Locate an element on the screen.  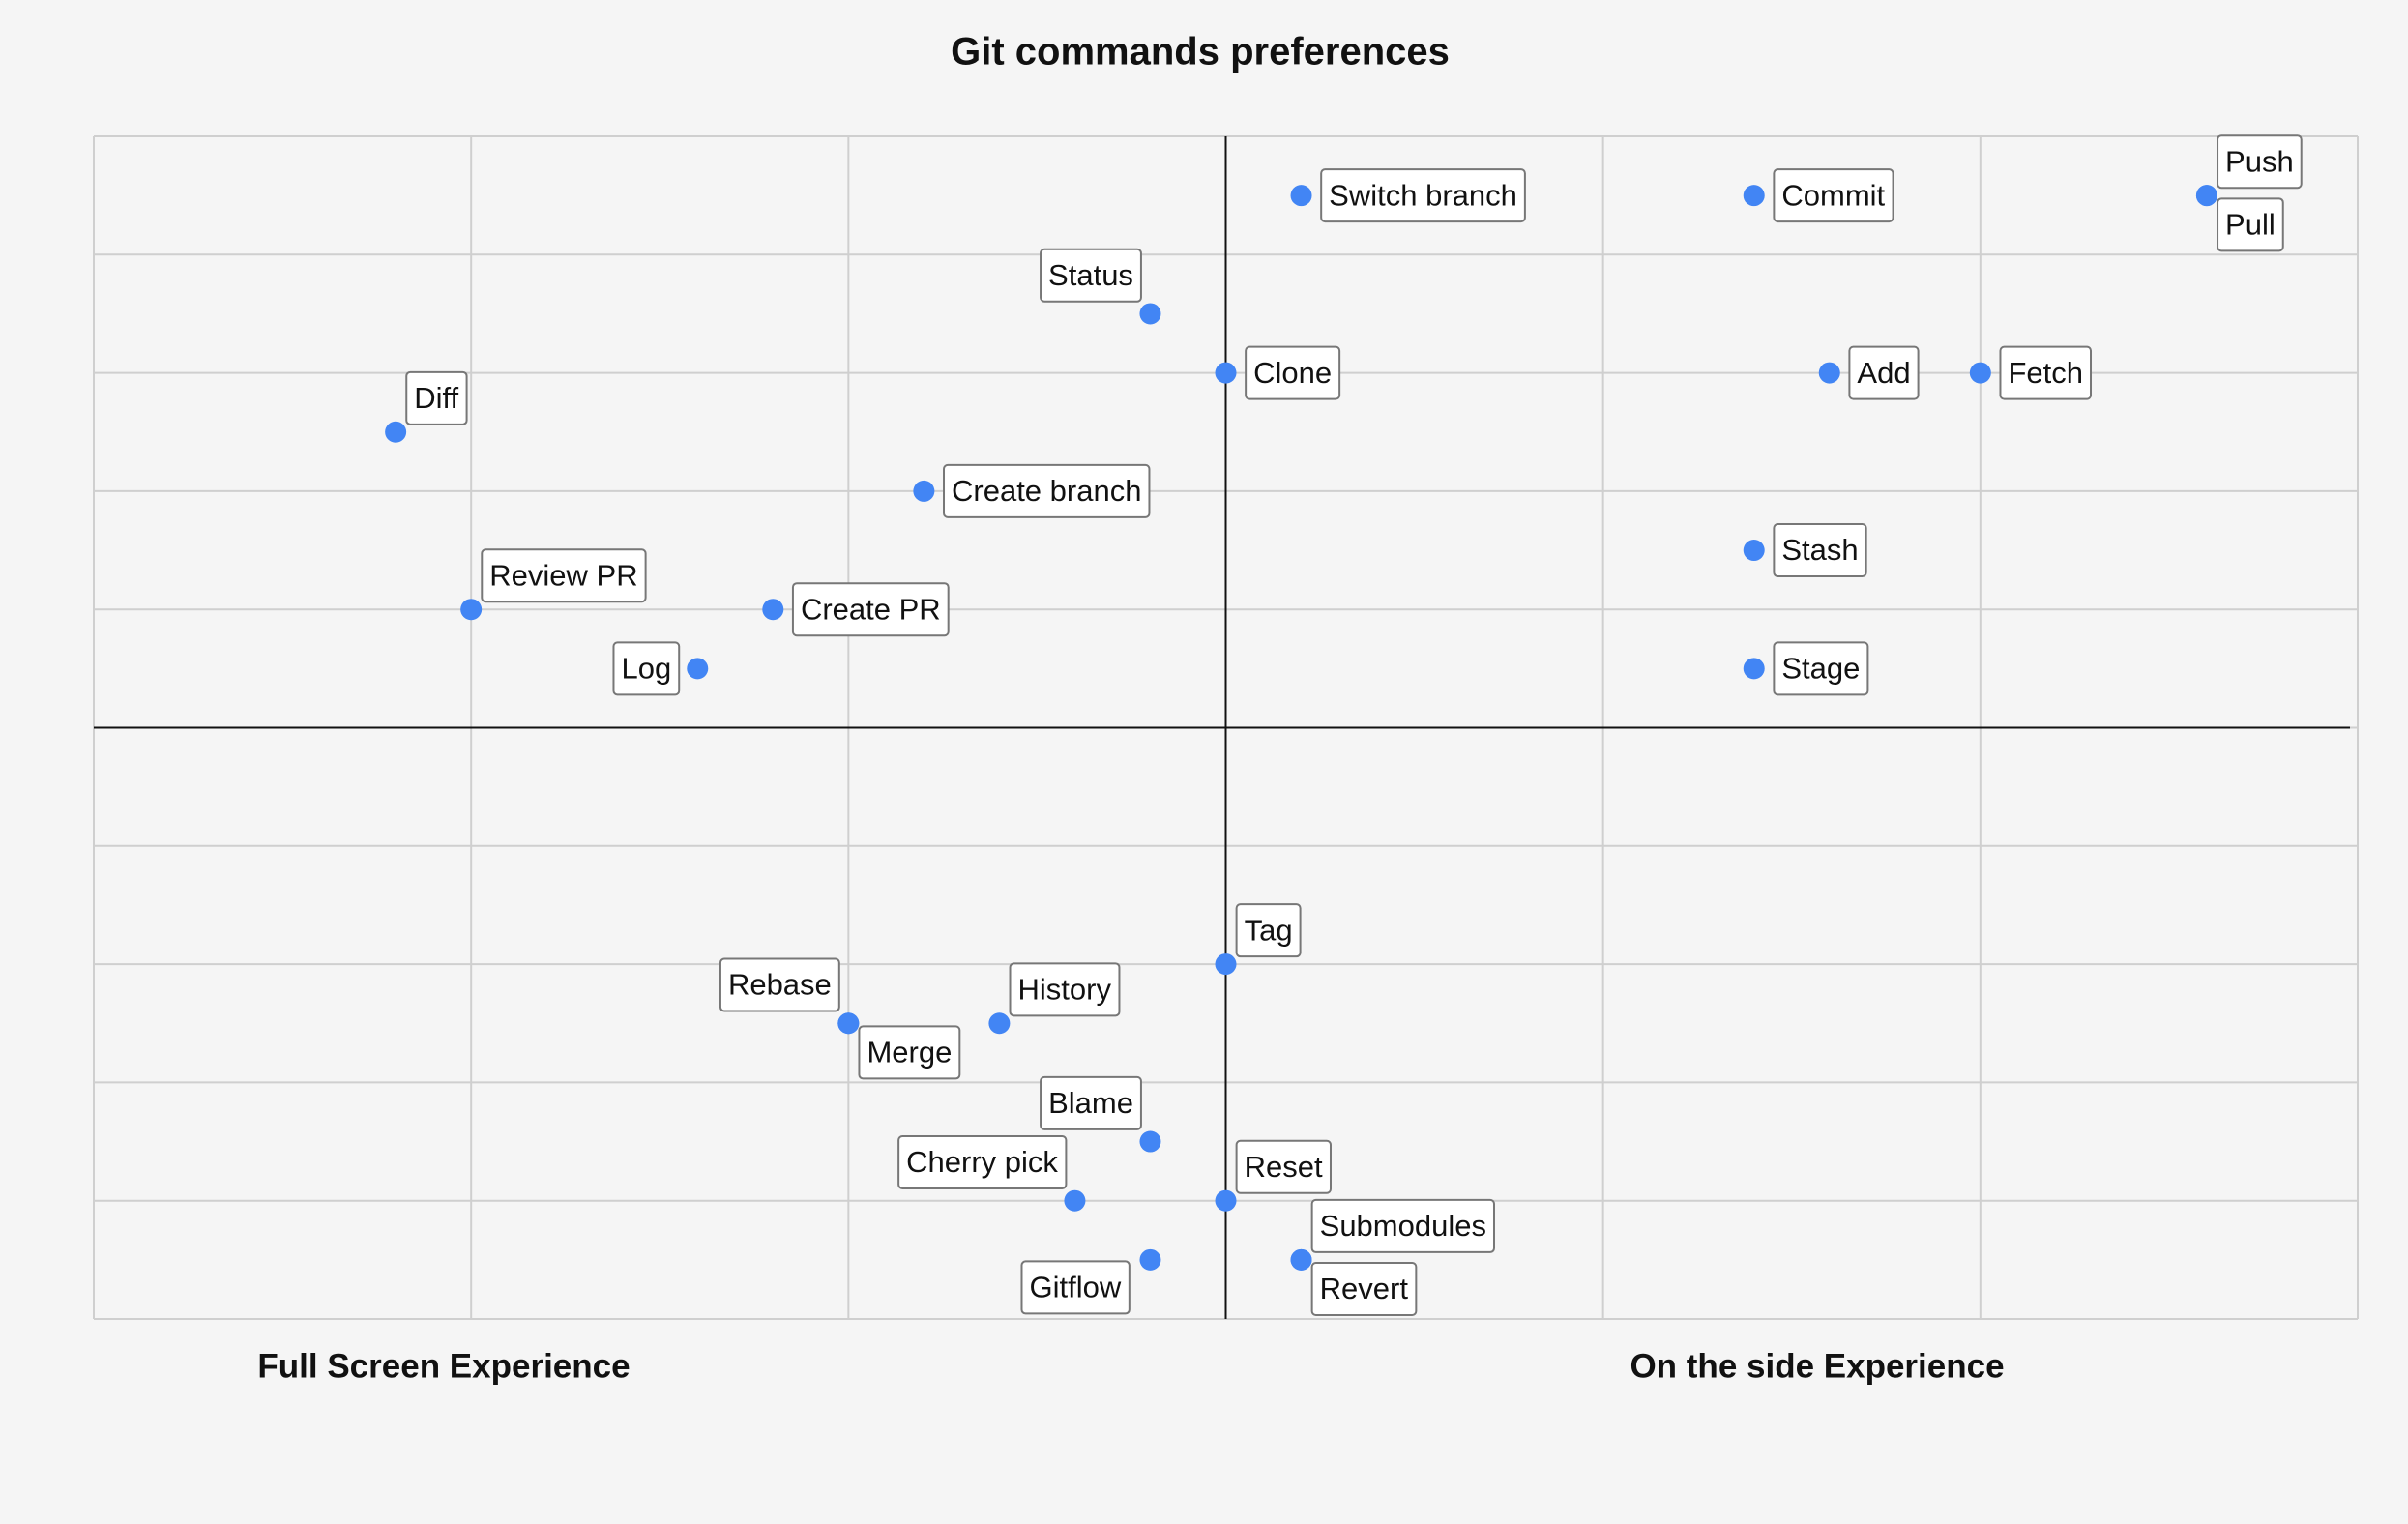
point-label: Review PR is located at coordinates (563, 575).